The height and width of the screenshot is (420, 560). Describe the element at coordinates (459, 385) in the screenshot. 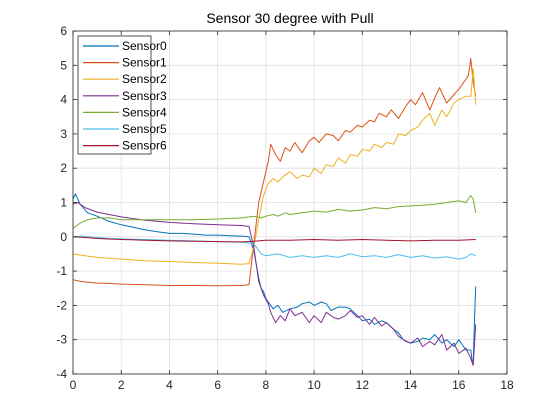

I see `x-tick-label: 16` at that location.